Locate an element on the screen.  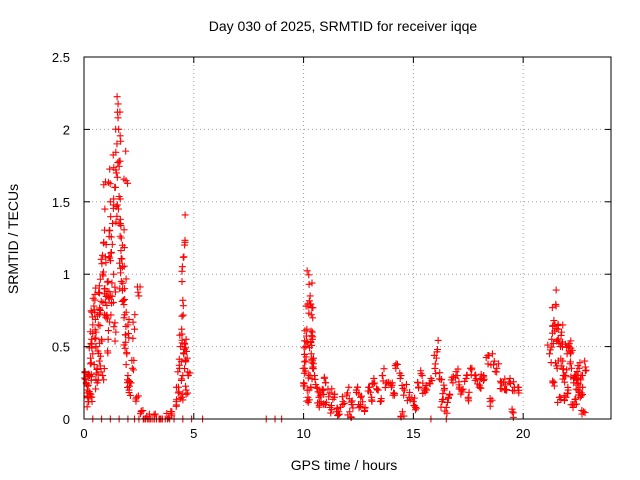
y-tick-label: 0 is located at coordinates (66, 419).